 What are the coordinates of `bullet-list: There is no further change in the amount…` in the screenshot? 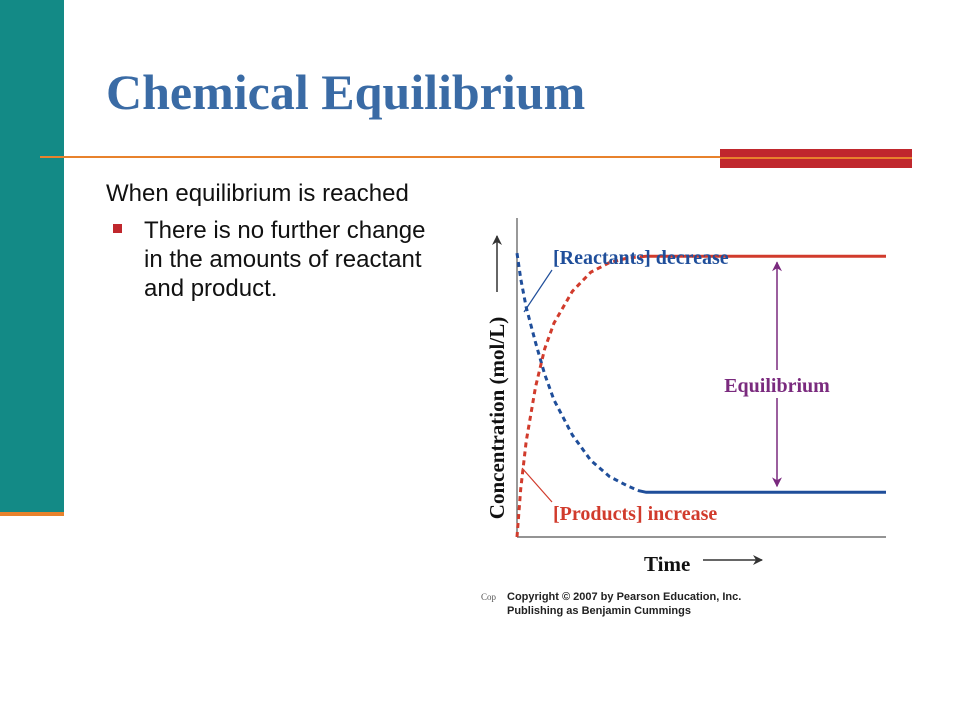 It's located at (271, 259).